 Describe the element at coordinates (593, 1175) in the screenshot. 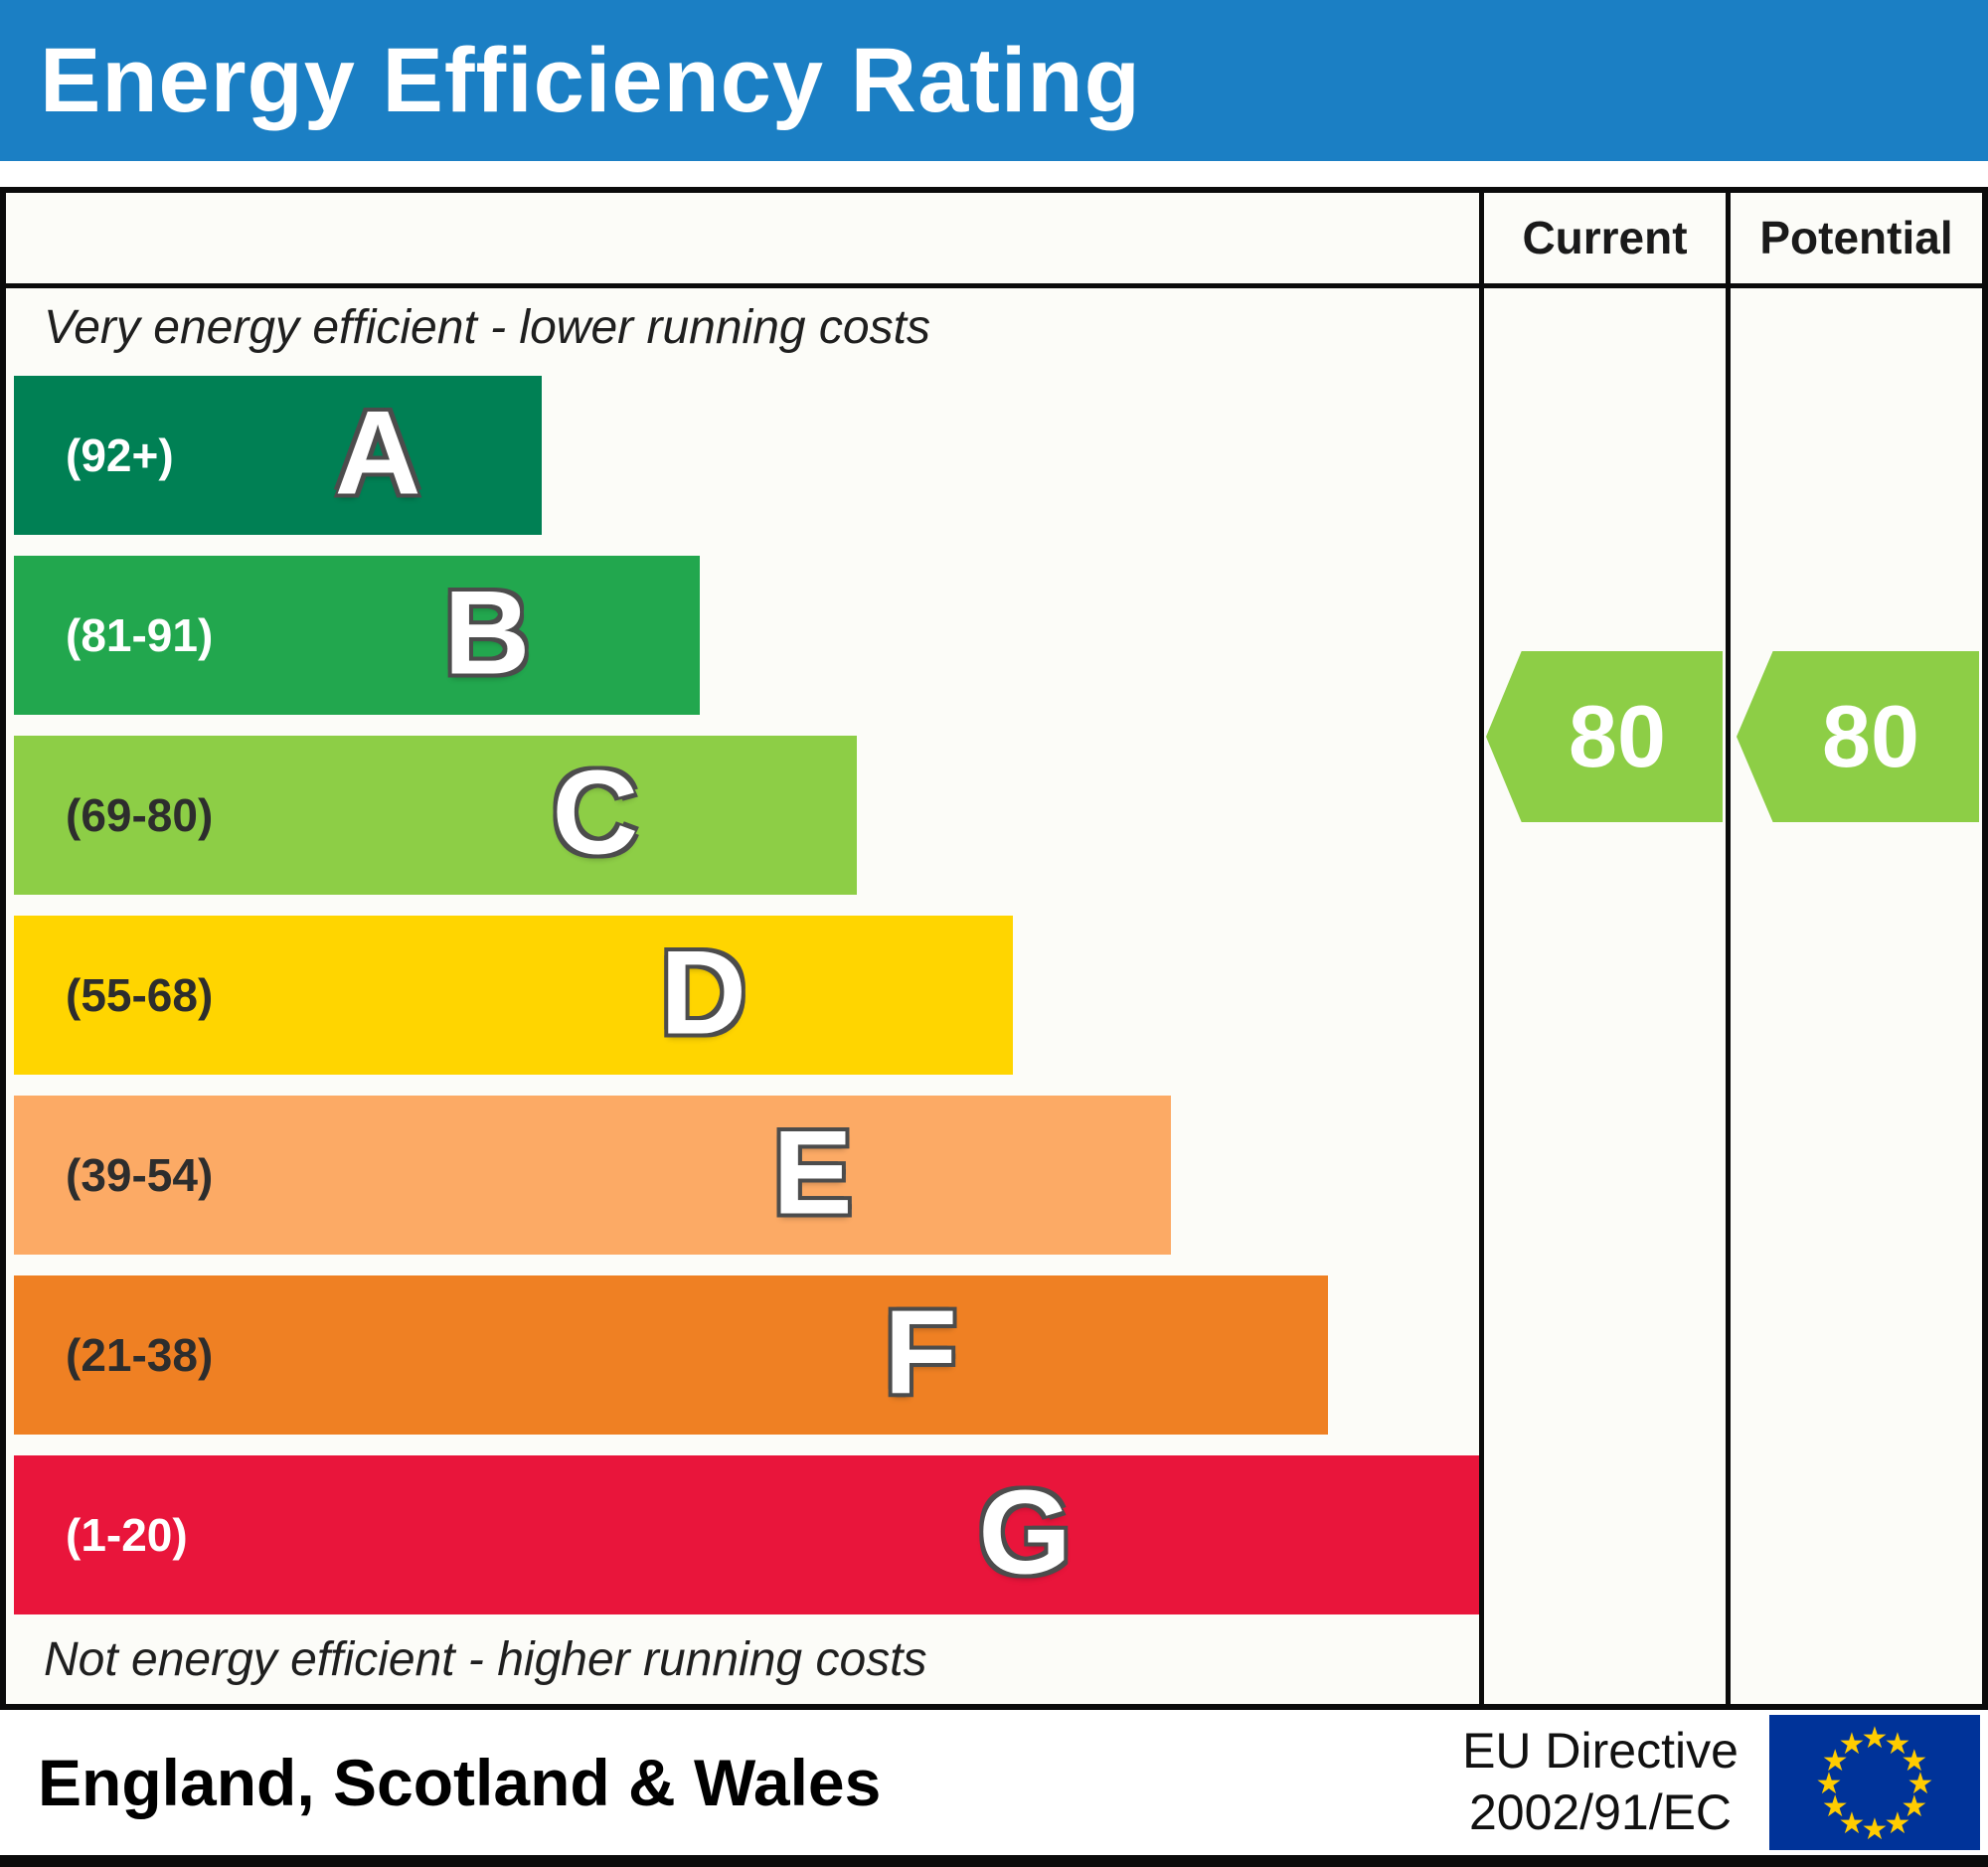

I see `band-e: (39-54) E` at that location.